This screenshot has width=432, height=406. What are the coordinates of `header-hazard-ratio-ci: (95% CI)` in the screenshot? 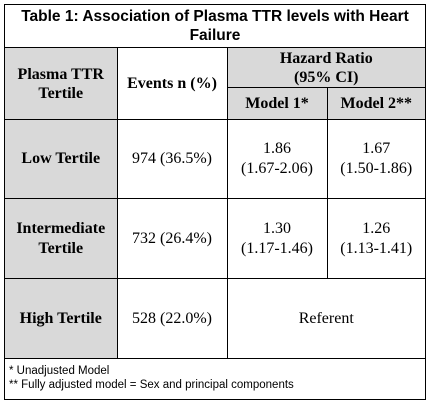 It's located at (326, 77).